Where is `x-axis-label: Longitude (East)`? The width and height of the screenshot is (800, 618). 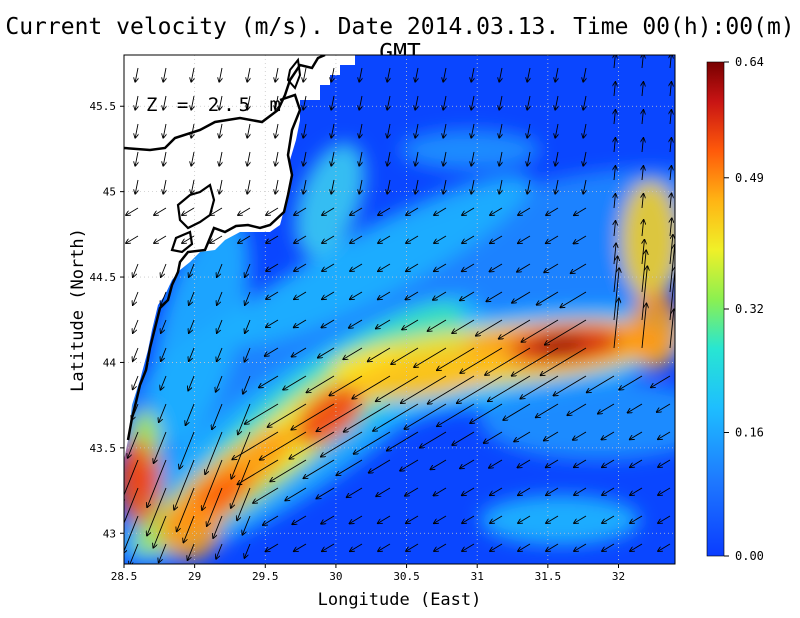 x-axis-label: Longitude (East) is located at coordinates (399, 600).